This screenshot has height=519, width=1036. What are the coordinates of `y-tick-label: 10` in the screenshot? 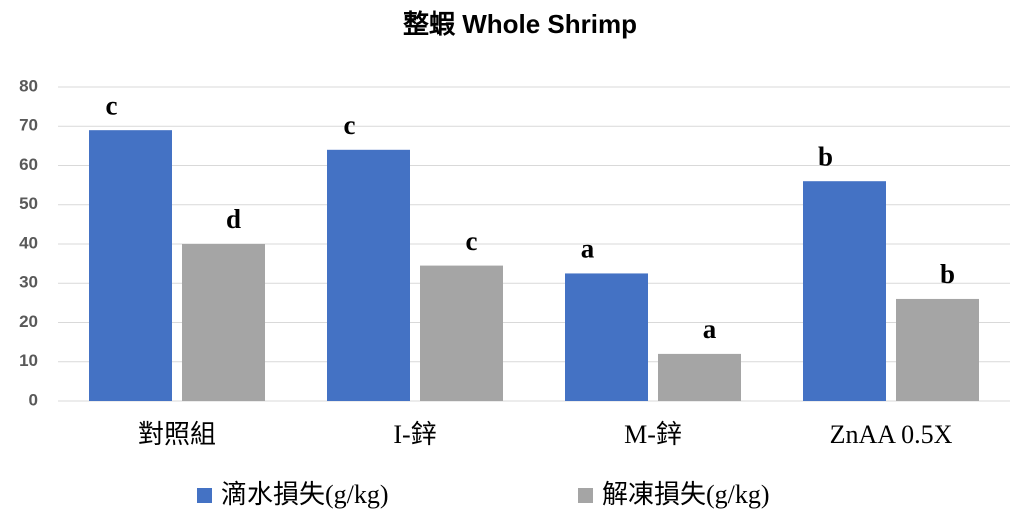 It's located at (28, 360).